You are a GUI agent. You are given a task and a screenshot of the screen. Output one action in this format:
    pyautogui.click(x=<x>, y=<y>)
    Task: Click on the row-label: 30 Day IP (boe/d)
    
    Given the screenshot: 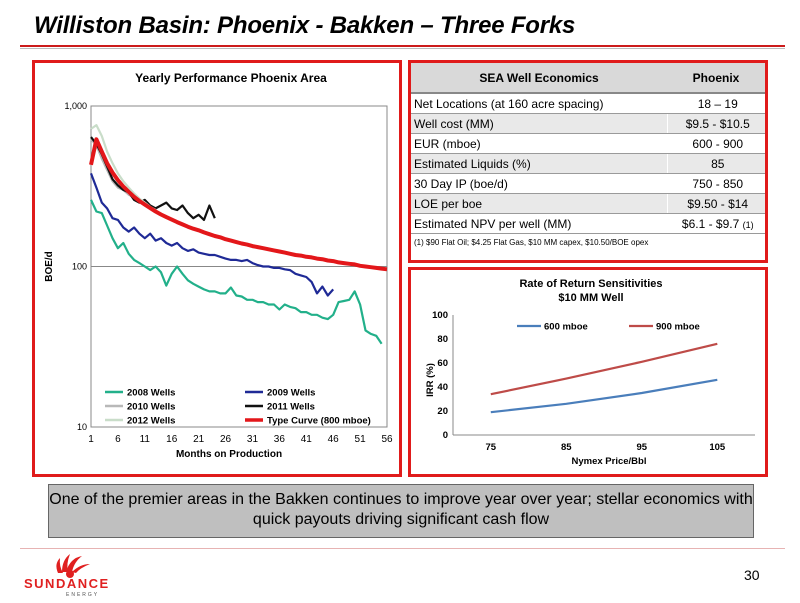 What is the action you would take?
    pyautogui.click(x=539, y=183)
    